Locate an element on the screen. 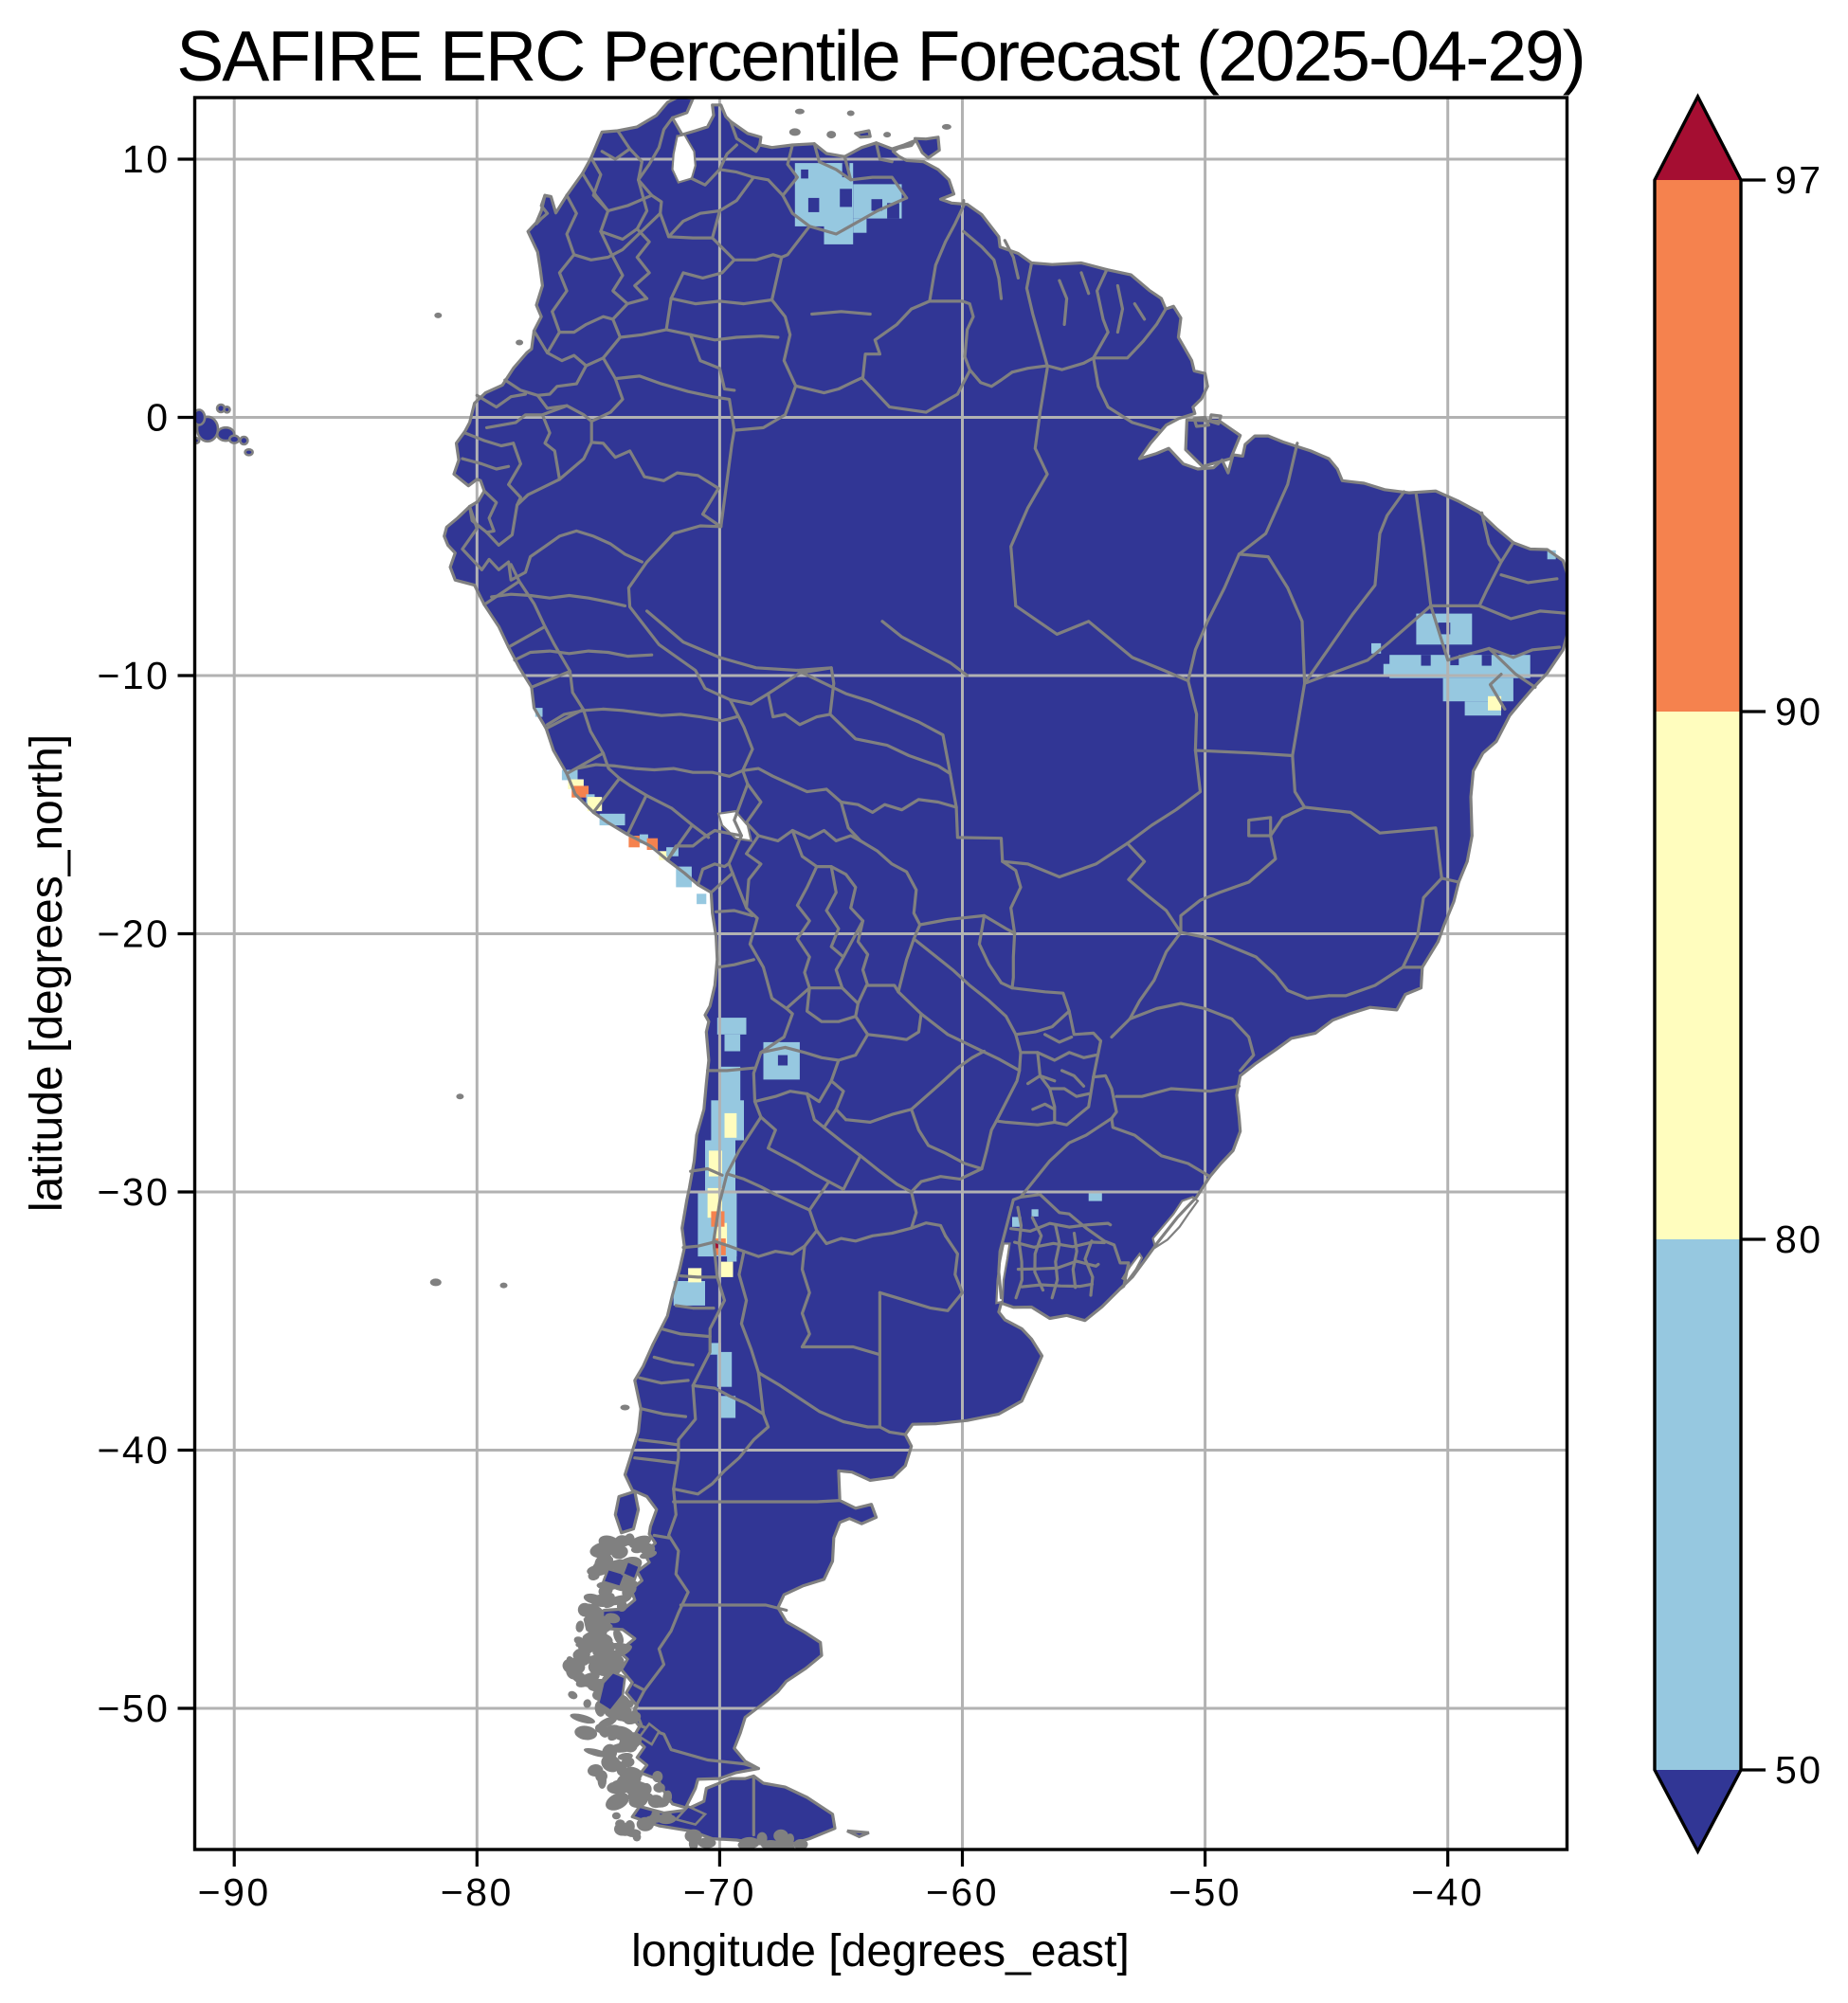  svg-text: longitude [degrees_east] is located at coordinates (881, 1951).